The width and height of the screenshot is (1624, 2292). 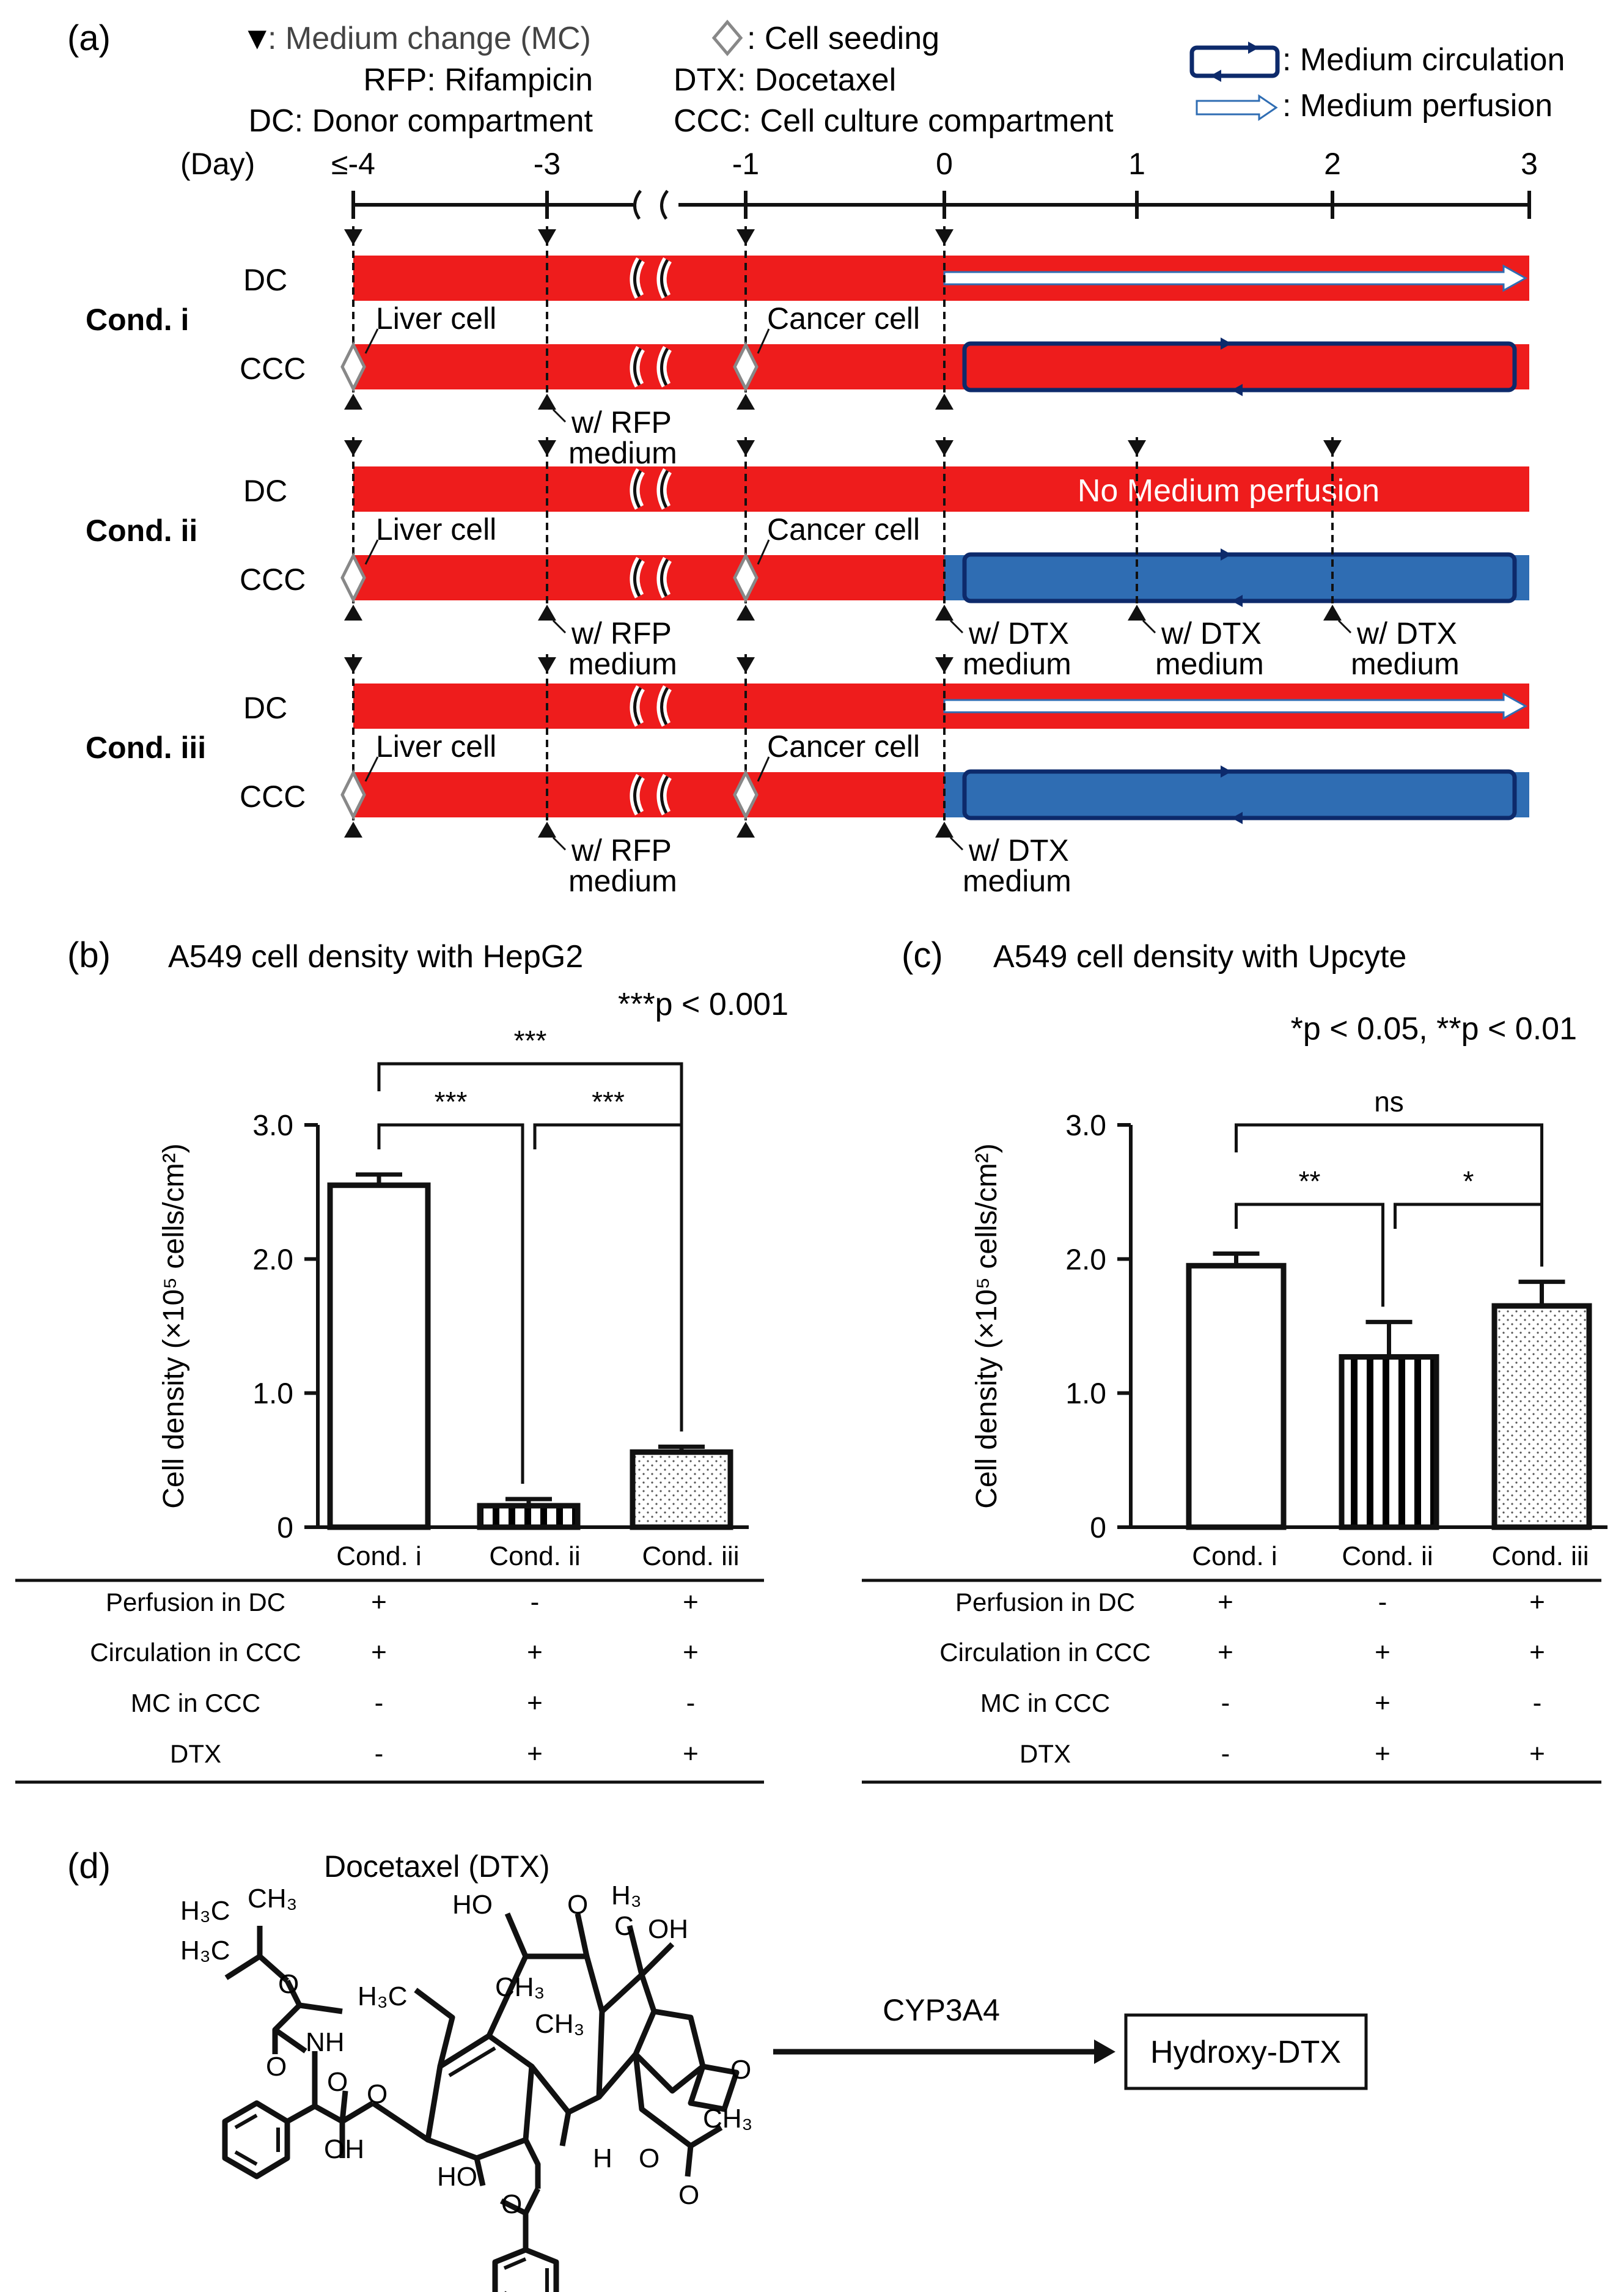 What do you see at coordinates (944, 164) in the screenshot?
I see `timeline-tick-label: 0` at bounding box center [944, 164].